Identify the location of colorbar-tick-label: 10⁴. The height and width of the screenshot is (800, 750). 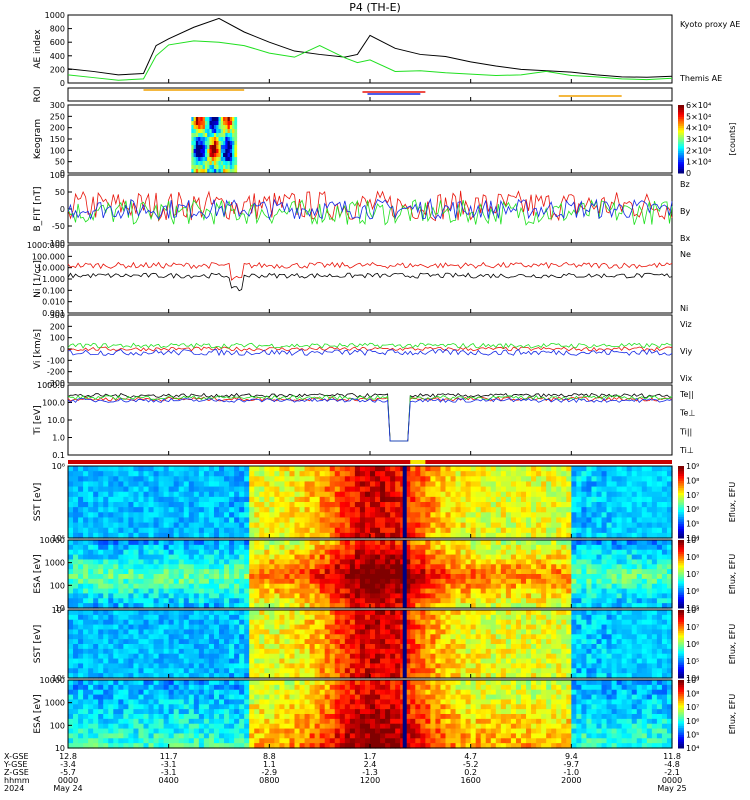
(692, 538).